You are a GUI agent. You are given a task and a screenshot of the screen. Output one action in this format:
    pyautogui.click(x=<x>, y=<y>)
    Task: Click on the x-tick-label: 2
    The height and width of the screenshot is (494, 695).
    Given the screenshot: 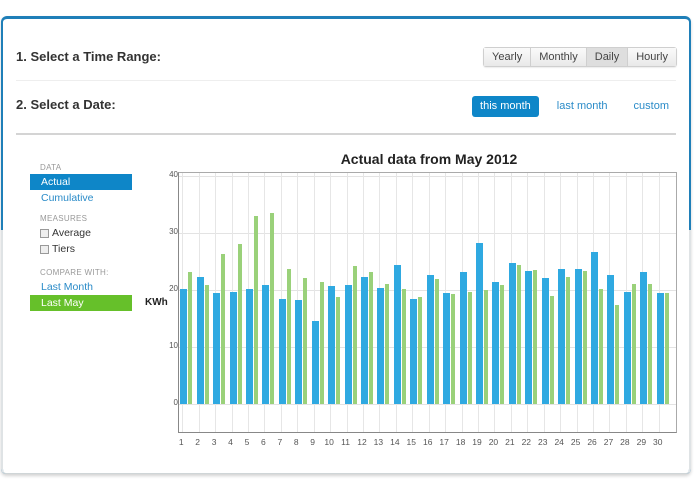 What is the action you would take?
    pyautogui.click(x=197, y=442)
    